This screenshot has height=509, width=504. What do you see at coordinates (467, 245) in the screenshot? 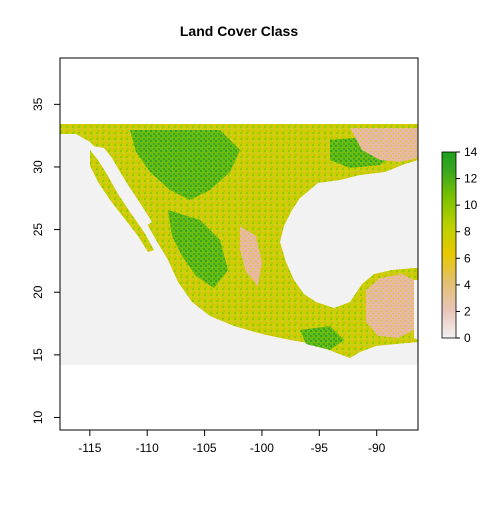
I see `legend-ticks: 0 2 4 6 8 10 12 14` at bounding box center [467, 245].